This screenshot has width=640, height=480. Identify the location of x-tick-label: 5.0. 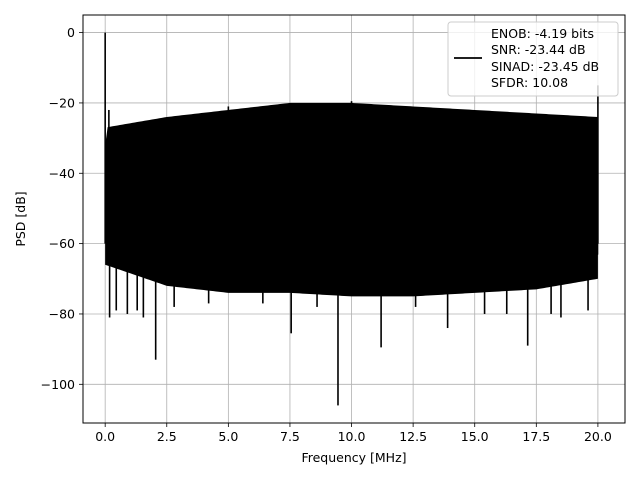
(228, 436).